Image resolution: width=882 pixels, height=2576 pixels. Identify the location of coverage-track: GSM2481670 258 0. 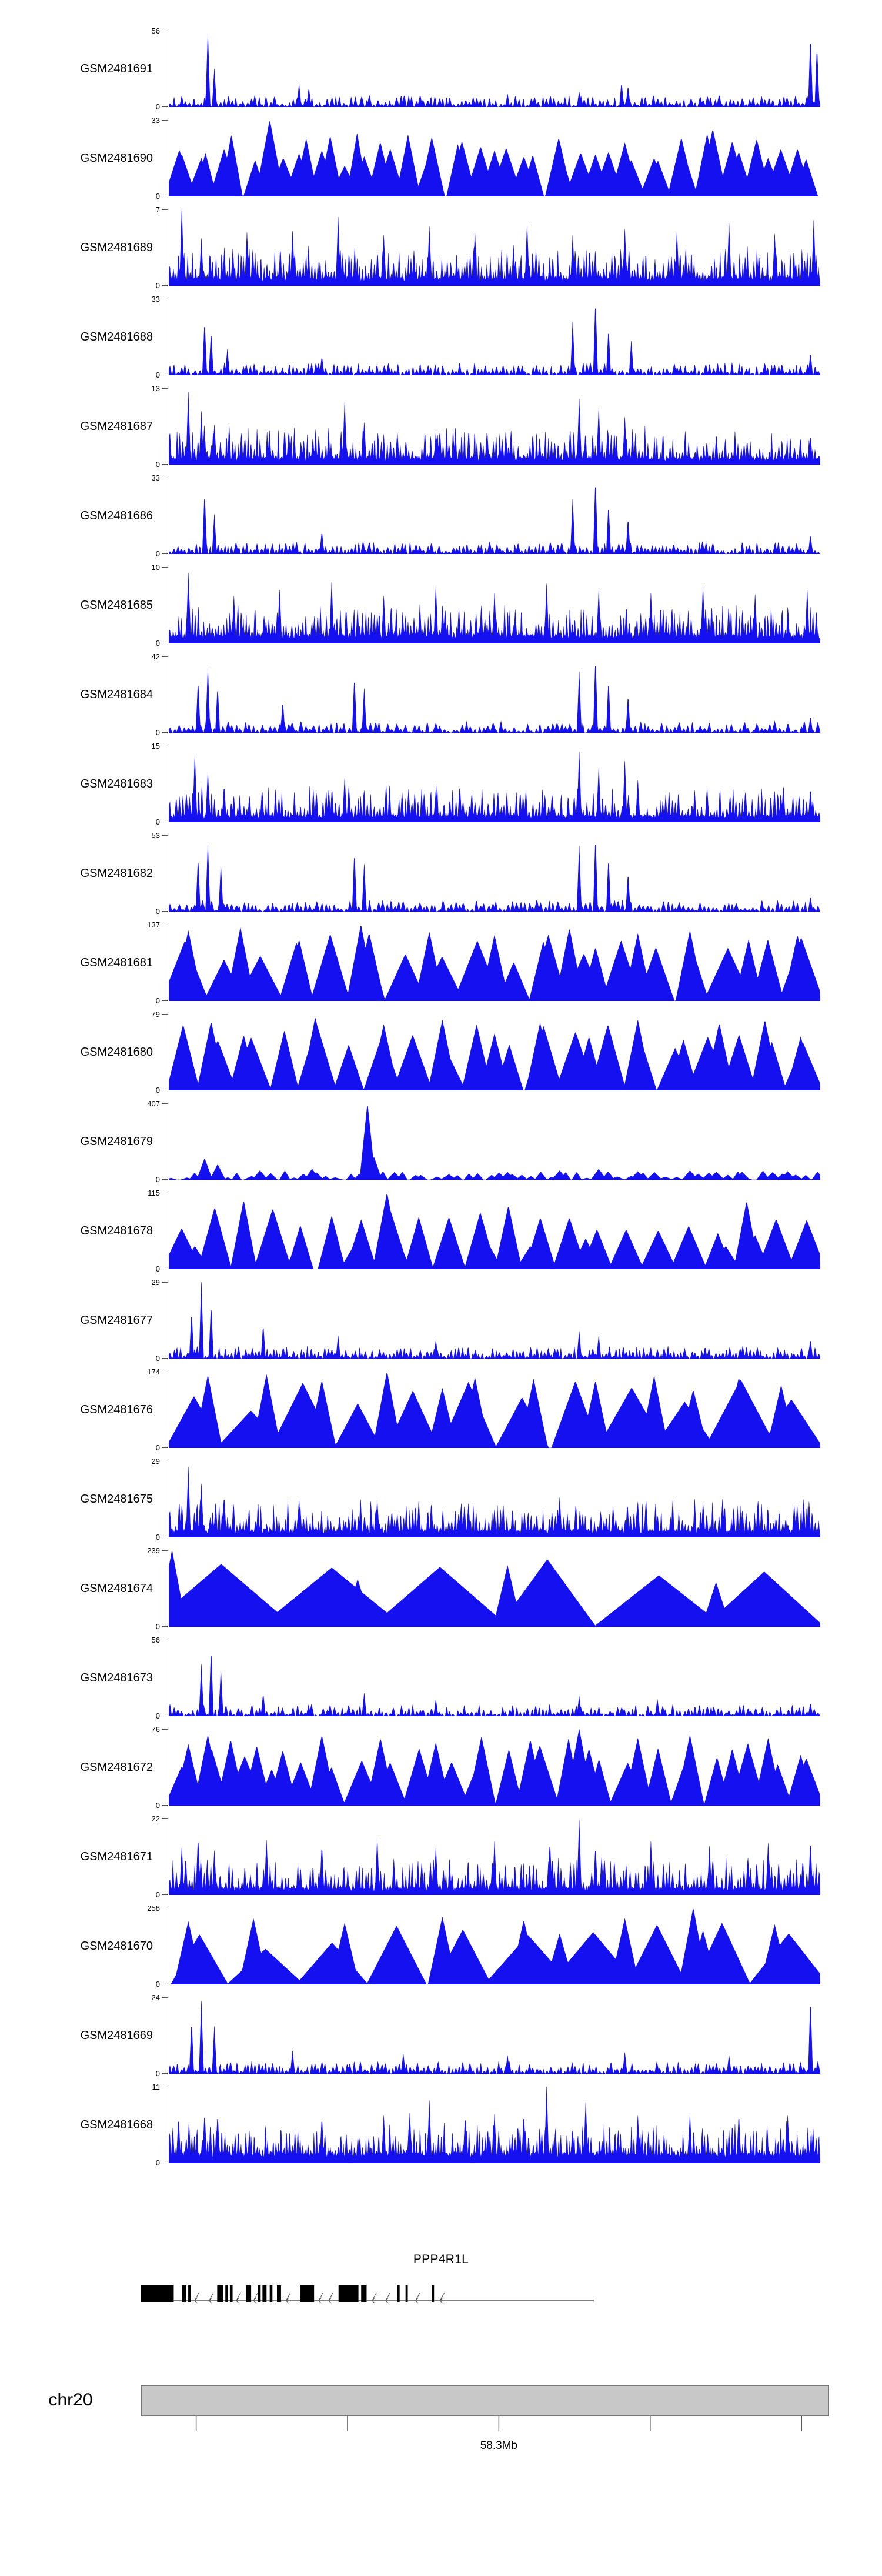
(441, 1946).